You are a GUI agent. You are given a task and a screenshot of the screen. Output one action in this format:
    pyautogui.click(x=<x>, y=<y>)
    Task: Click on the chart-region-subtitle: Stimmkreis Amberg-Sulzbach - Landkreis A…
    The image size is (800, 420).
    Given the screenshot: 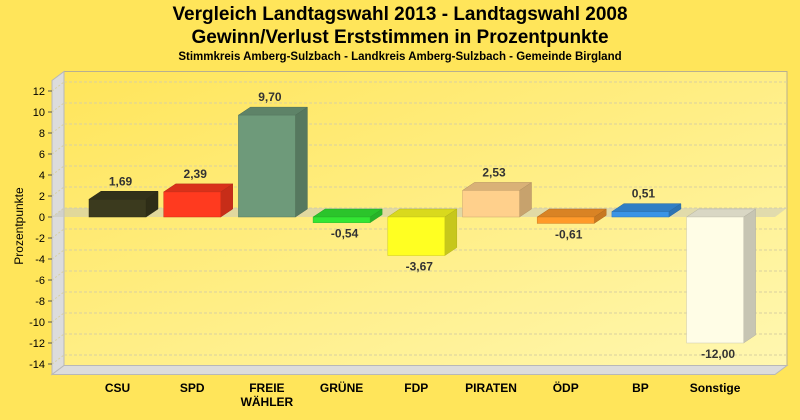 What is the action you would take?
    pyautogui.click(x=400, y=57)
    